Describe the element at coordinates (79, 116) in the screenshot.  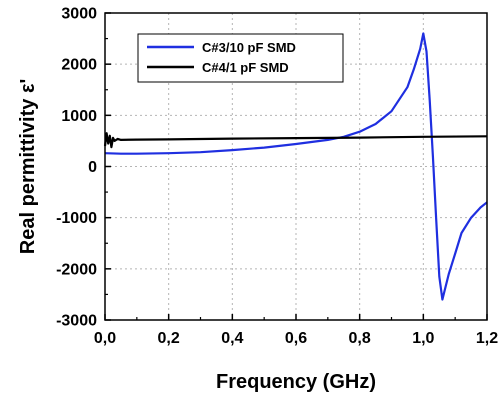
I see `y-tick-label: 1000` at that location.